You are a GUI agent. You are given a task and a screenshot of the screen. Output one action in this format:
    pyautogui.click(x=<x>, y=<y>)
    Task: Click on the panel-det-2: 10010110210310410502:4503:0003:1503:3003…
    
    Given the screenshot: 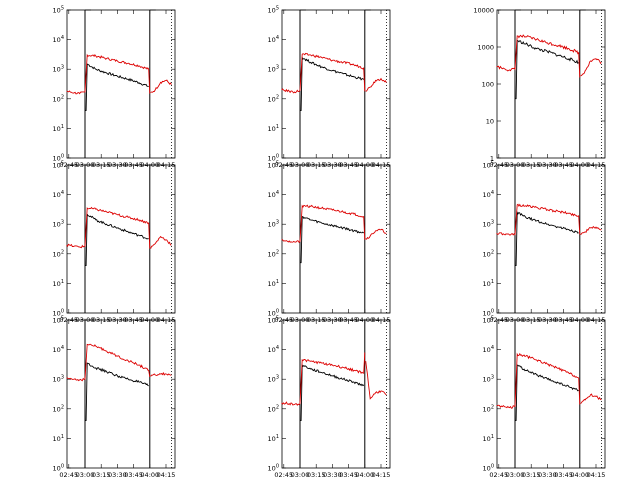 What is the action you would take?
    pyautogui.click(x=329, y=87)
    